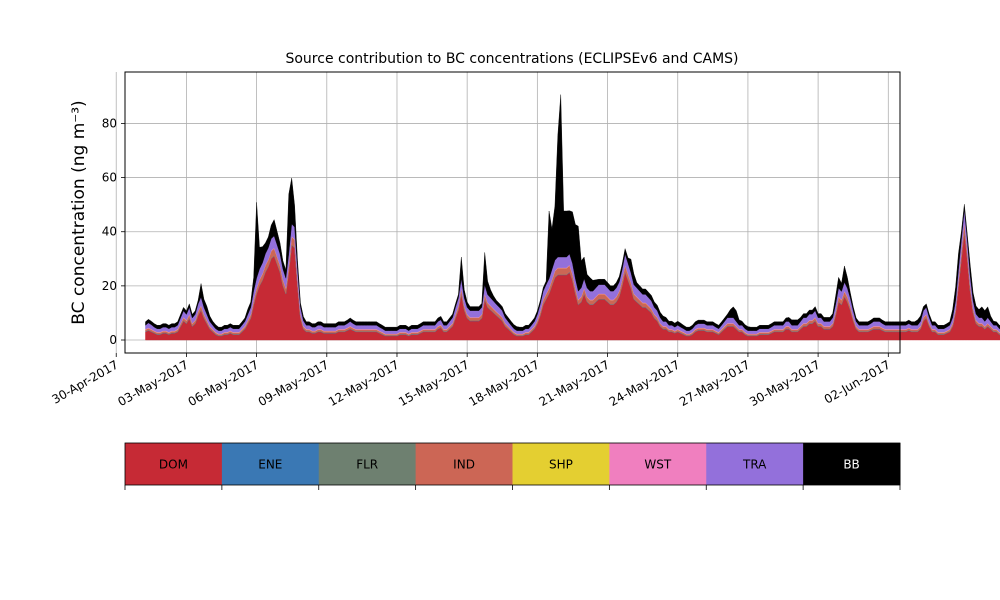 Image resolution: width=1000 pixels, height=600 pixels. Describe the element at coordinates (644, 383) in the screenshot. I see `x-tick-label: 24-May-2017` at that location.